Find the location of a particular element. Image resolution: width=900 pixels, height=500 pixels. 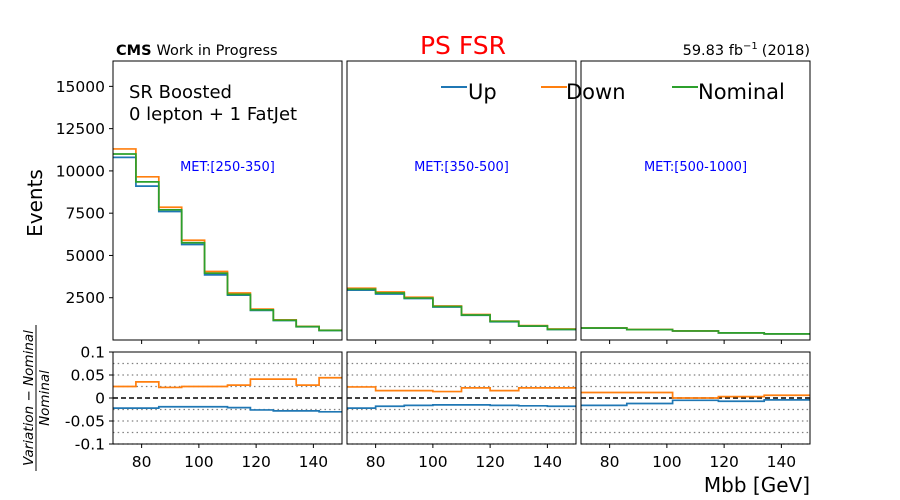

y-tick-label: 10000 is located at coordinates (80, 171).